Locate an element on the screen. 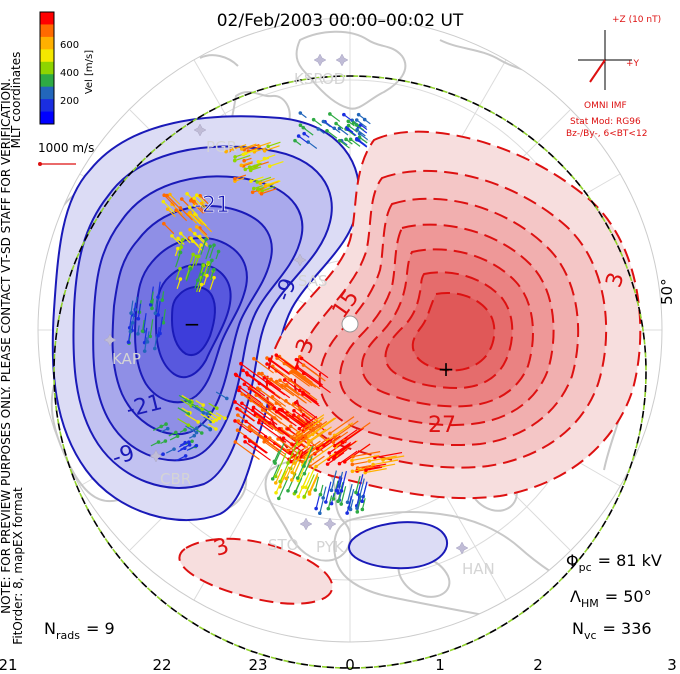  station-label: KSR is located at coordinates (309, 79).